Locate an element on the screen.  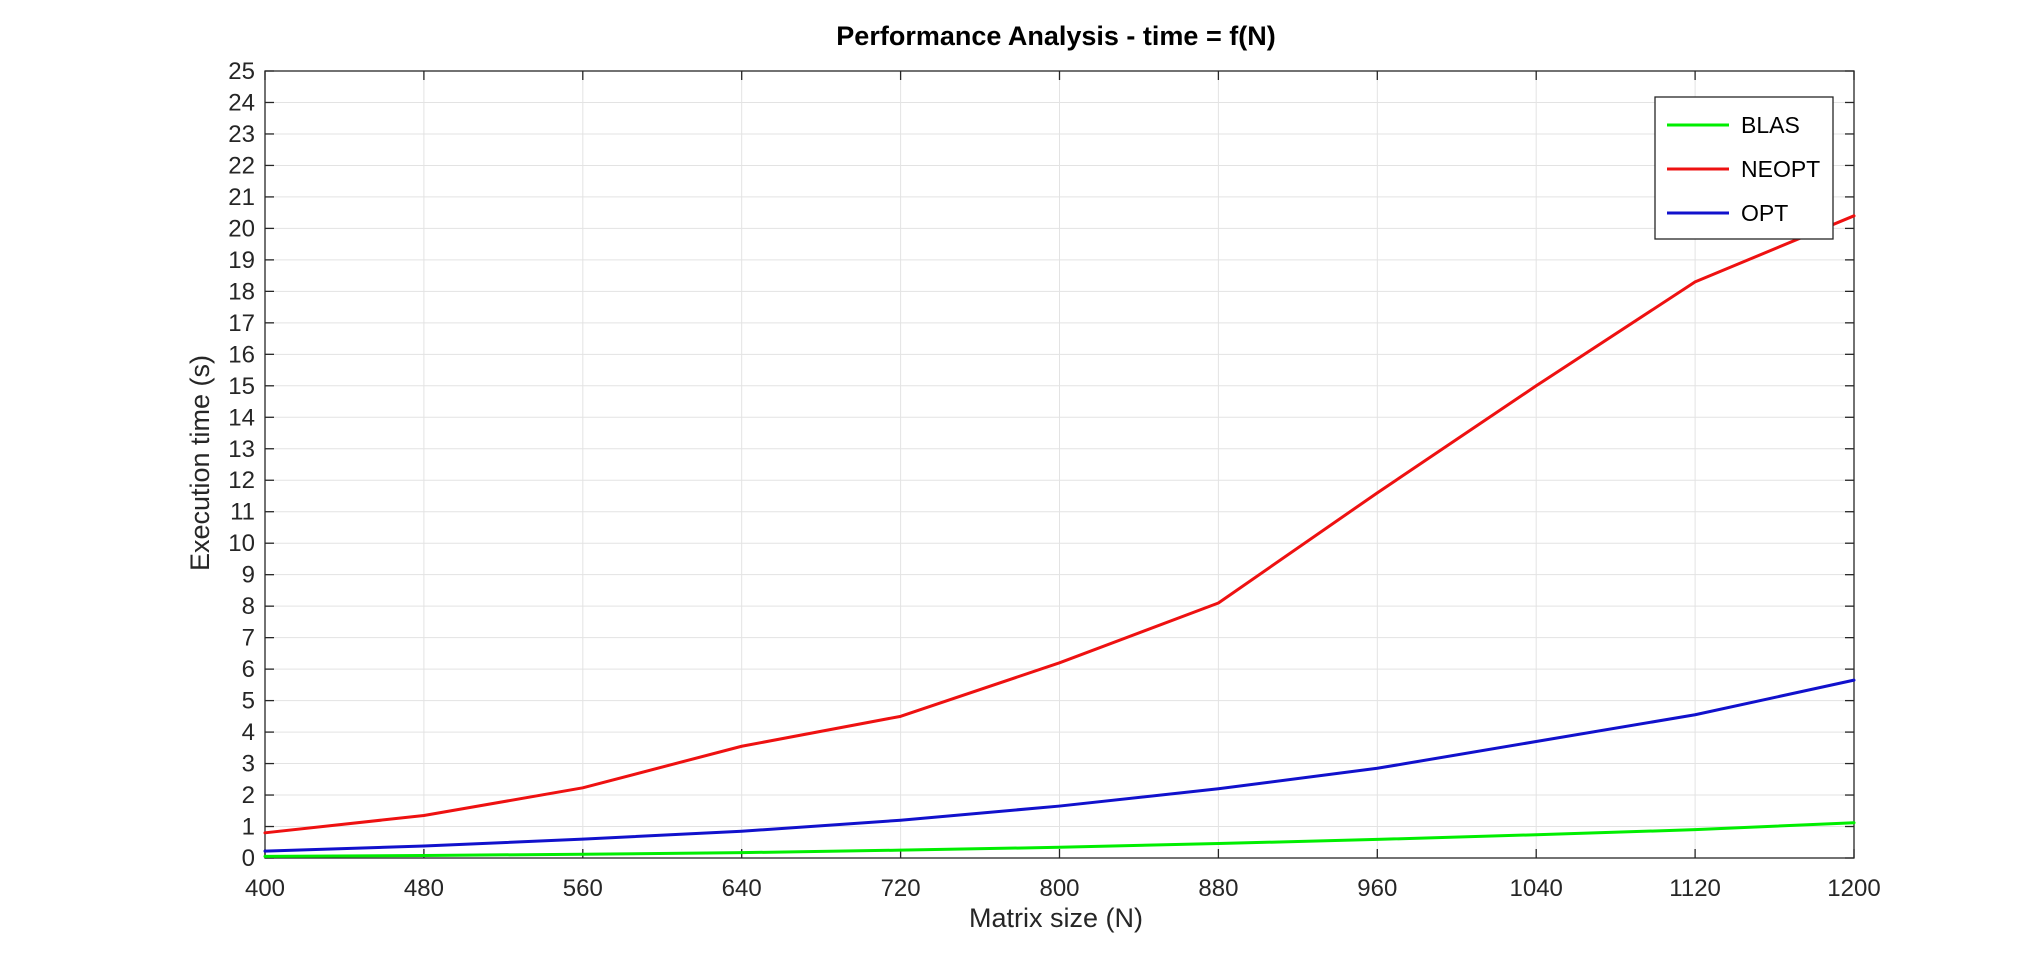
legend-item-neopt: NEOPT is located at coordinates (1743, 169).